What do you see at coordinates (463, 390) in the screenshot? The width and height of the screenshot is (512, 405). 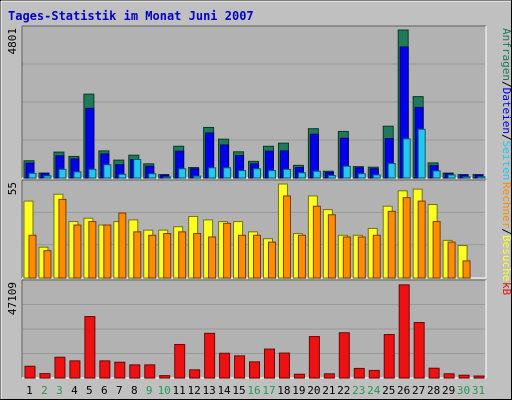 I see `x-tick-label: 30` at bounding box center [463, 390].